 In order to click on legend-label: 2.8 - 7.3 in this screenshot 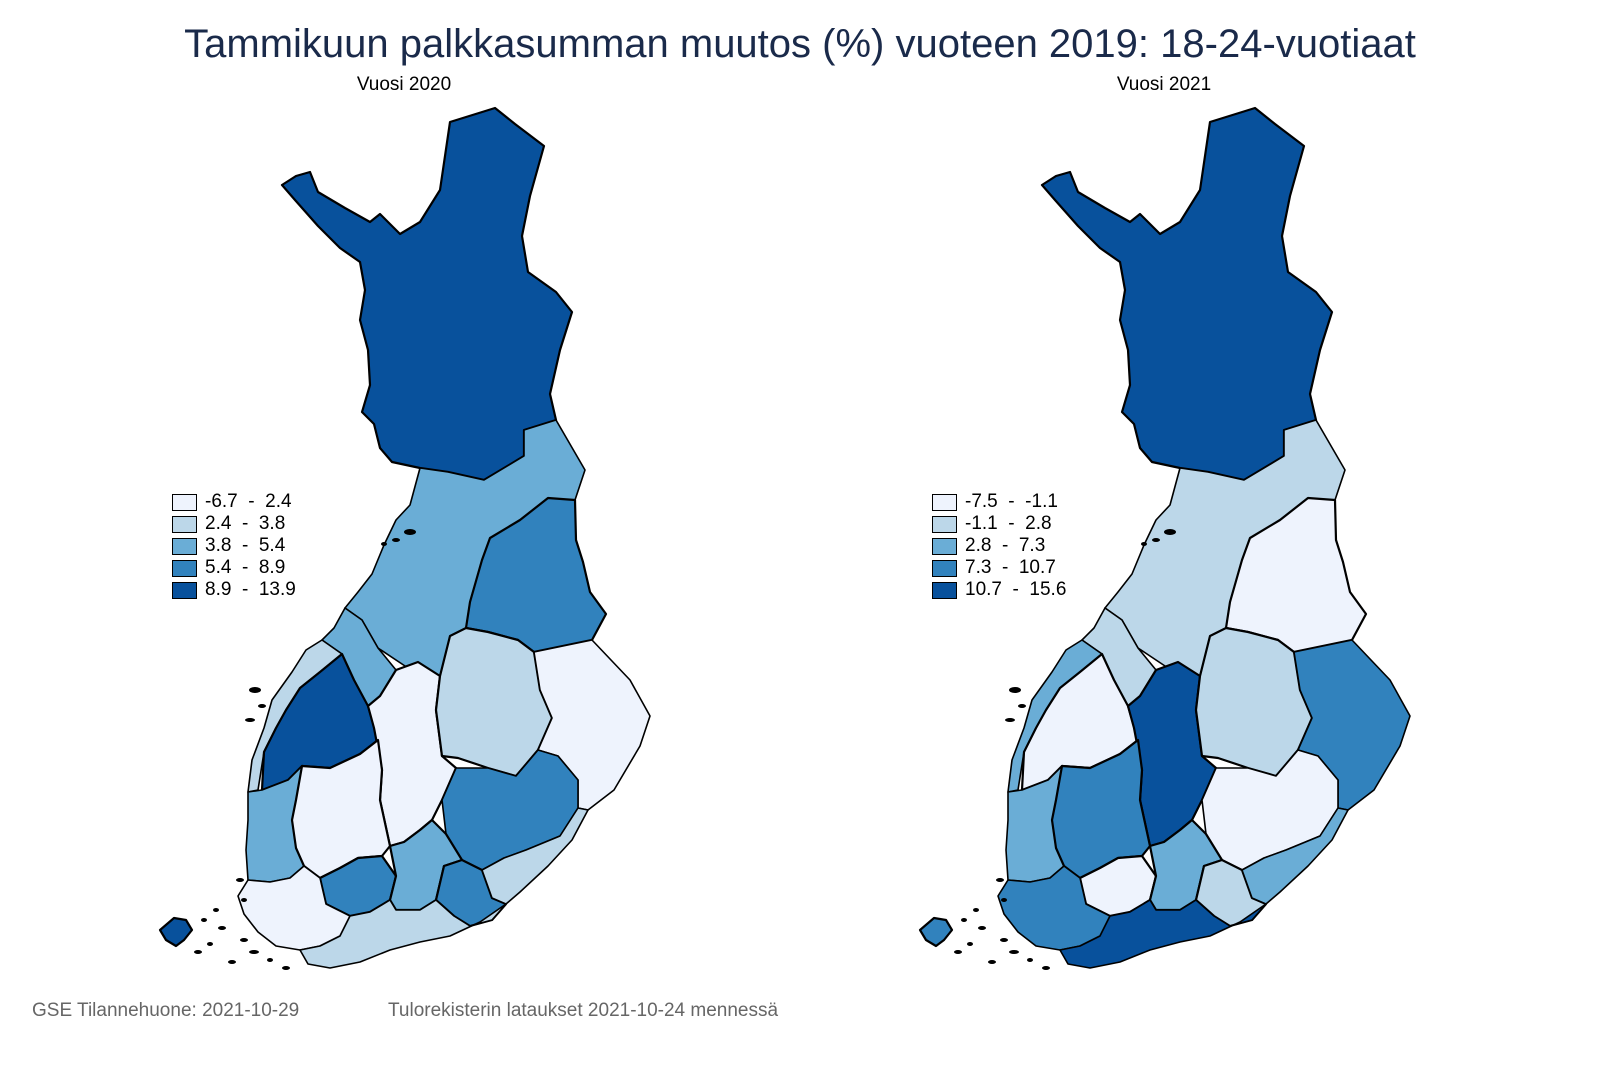, I will do `click(1005, 545)`.